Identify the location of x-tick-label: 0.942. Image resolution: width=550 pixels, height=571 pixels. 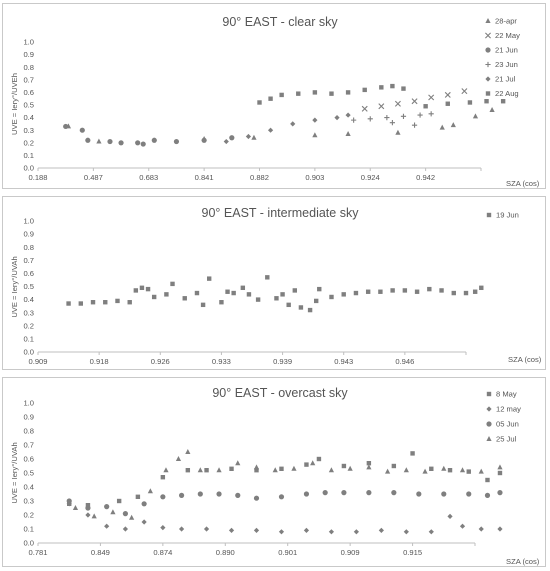
(425, 177).